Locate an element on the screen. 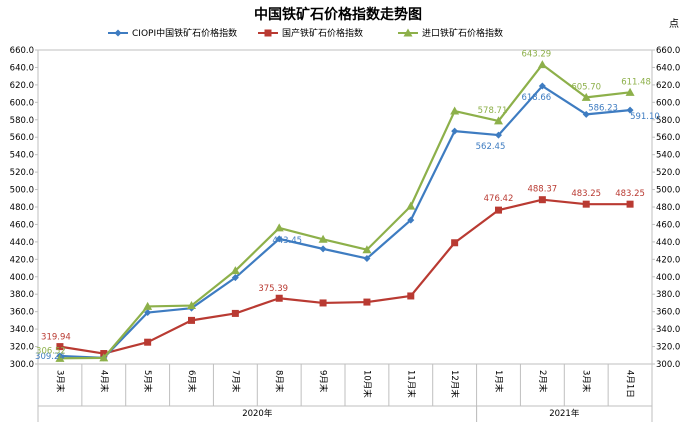 Image resolution: width=697 pixels, height=422 pixels. y-tick-label-left: 580.0 is located at coordinates (22, 121).